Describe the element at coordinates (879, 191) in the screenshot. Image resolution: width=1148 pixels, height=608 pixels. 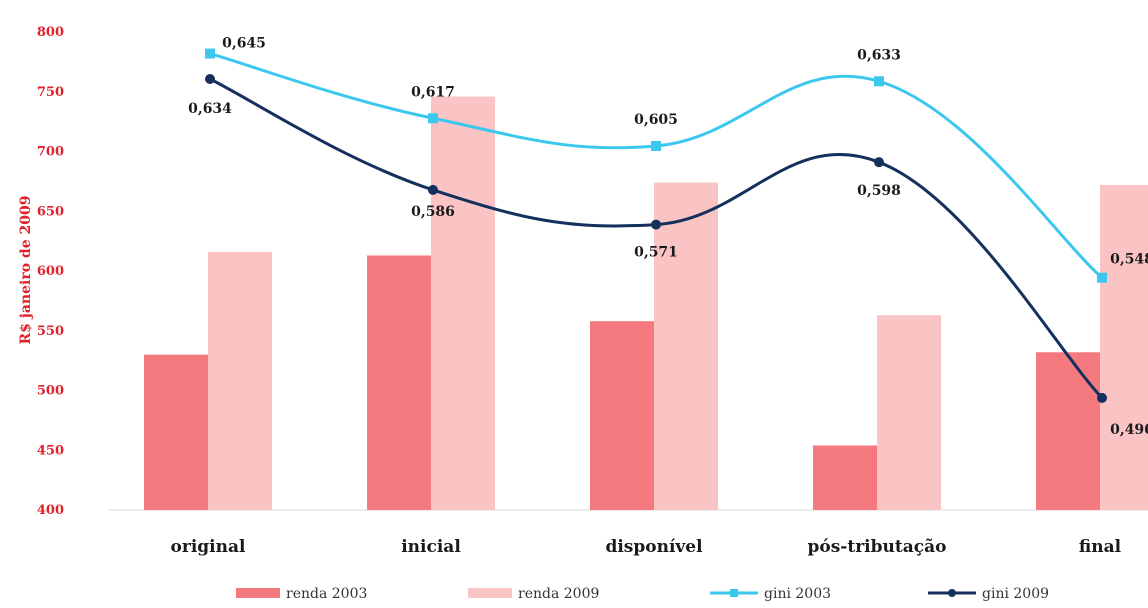
I see `data-label-gini-2009-pos-tributacao: 0,598` at that location.